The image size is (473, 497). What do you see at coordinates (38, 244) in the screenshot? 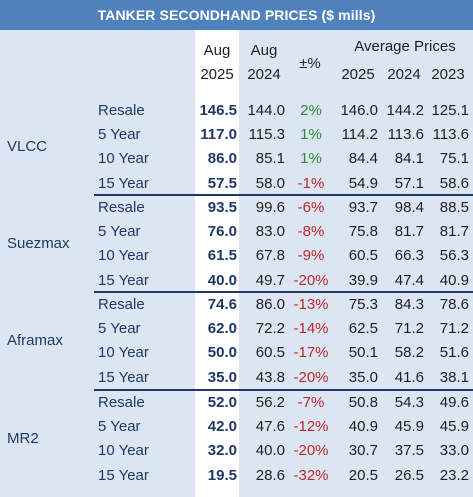
I see `vessel-type-label: Suezmax` at bounding box center [38, 244].